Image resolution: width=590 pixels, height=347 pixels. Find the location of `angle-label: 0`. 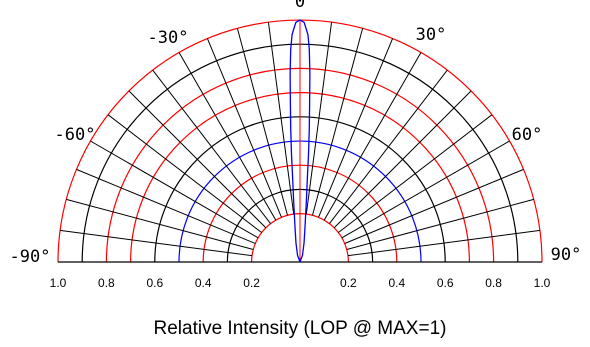

angle-label: 0 is located at coordinates (300, 6).